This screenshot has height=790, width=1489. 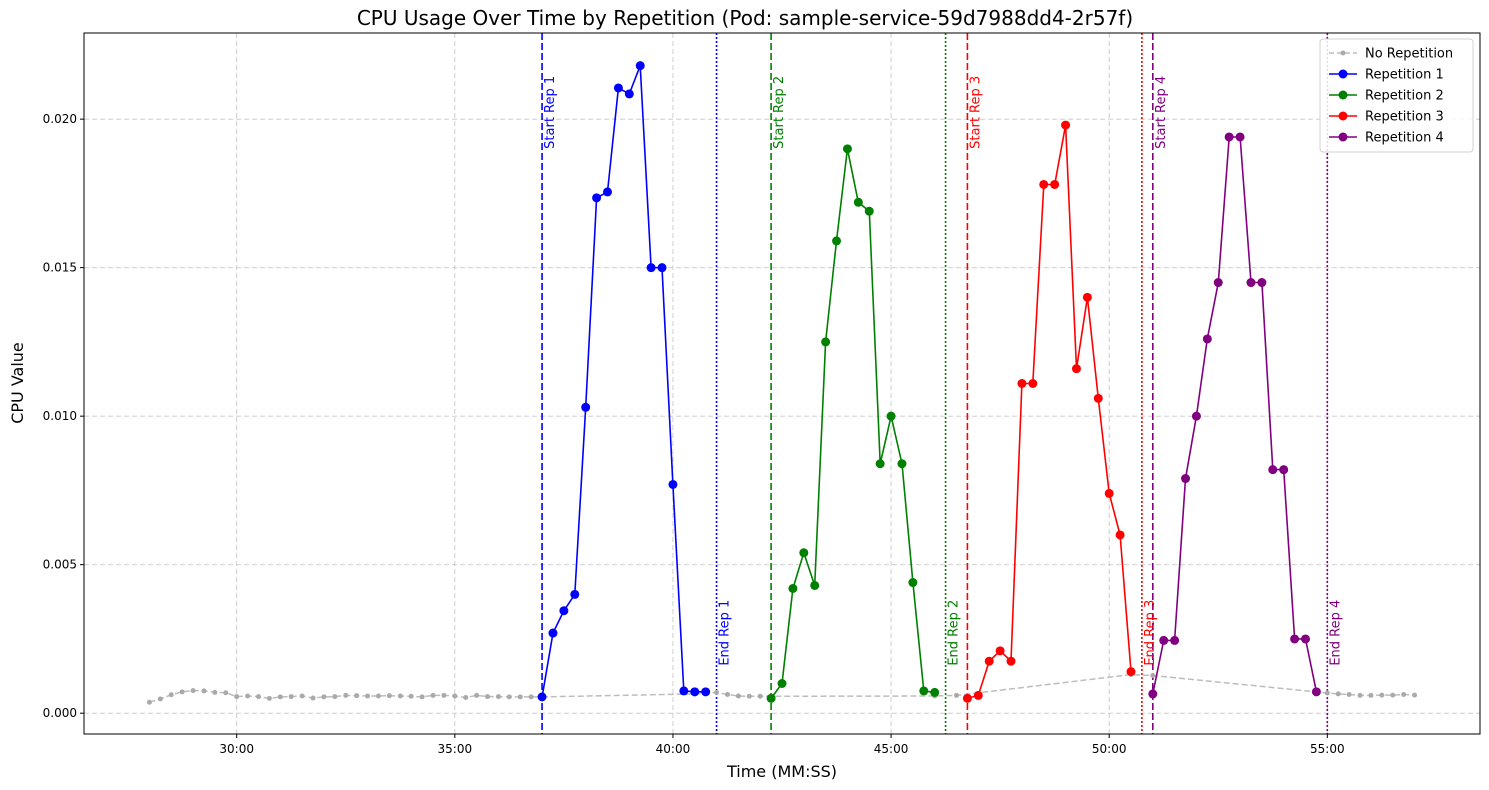 I want to click on y-tick-label: 0.005, so click(x=60, y=565).